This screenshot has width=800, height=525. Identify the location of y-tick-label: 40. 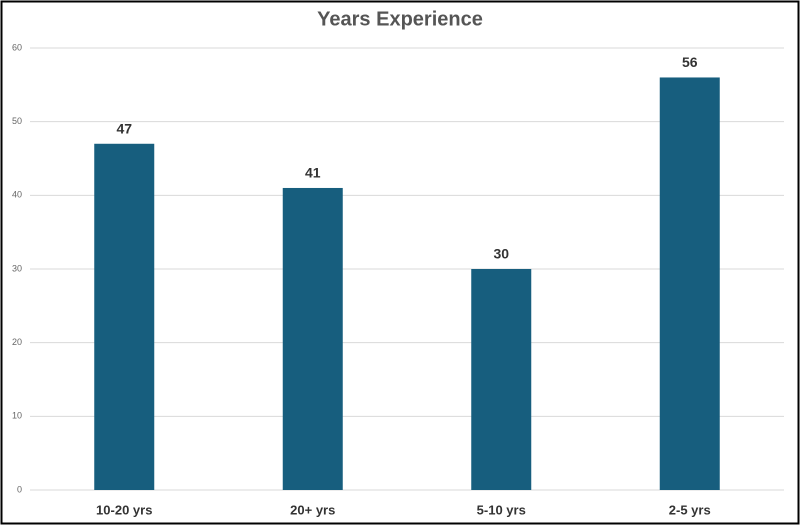
(17, 195).